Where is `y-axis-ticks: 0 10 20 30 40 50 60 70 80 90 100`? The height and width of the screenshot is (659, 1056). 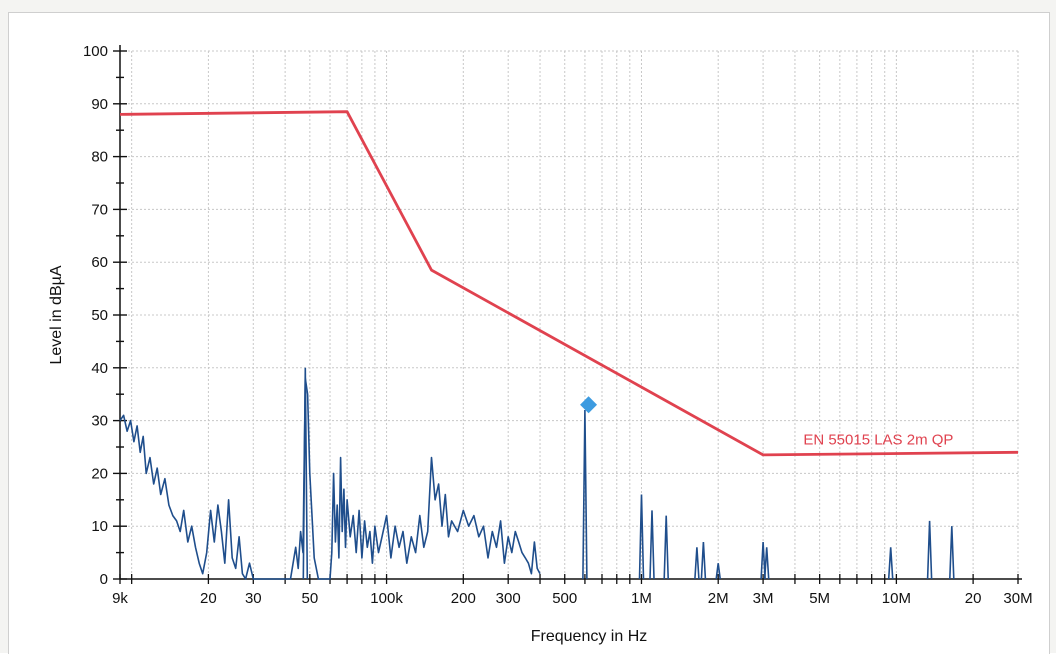
y-axis-ticks: 0 10 20 30 40 50 60 70 80 90 100 is located at coordinates (105, 315).